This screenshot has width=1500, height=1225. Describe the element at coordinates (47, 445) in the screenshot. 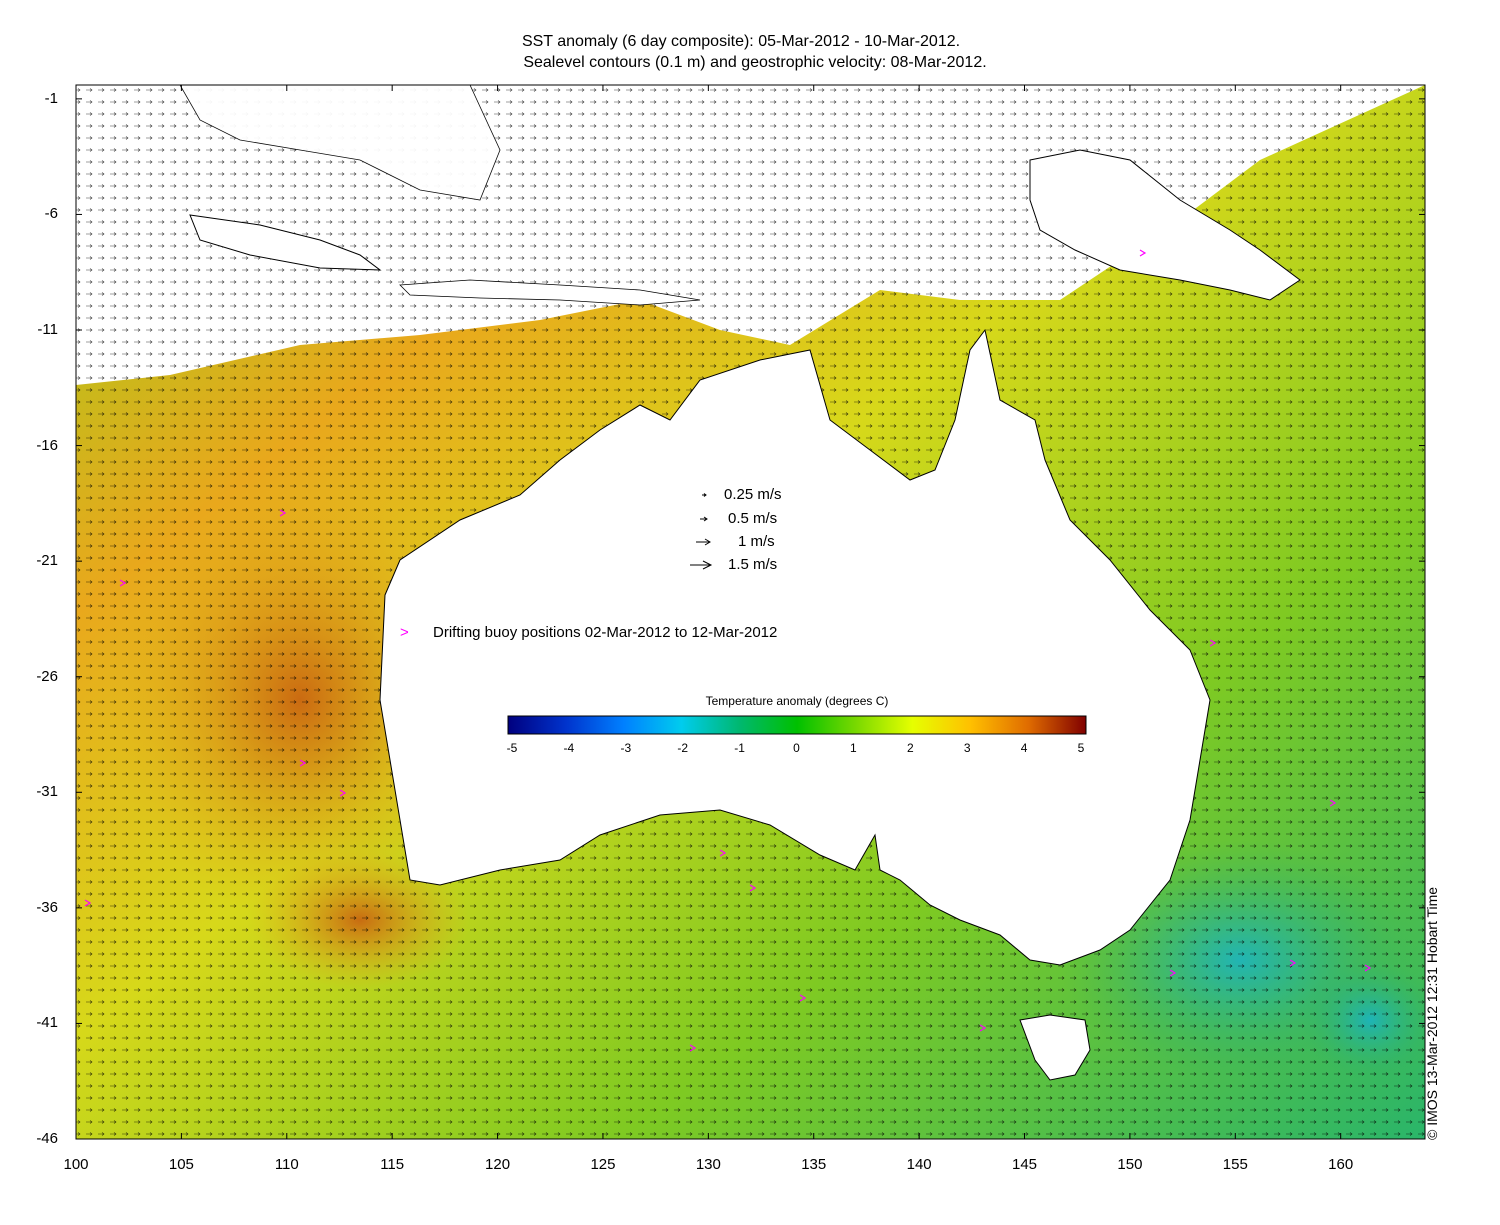

I see `lat-tick-label: -16` at that location.